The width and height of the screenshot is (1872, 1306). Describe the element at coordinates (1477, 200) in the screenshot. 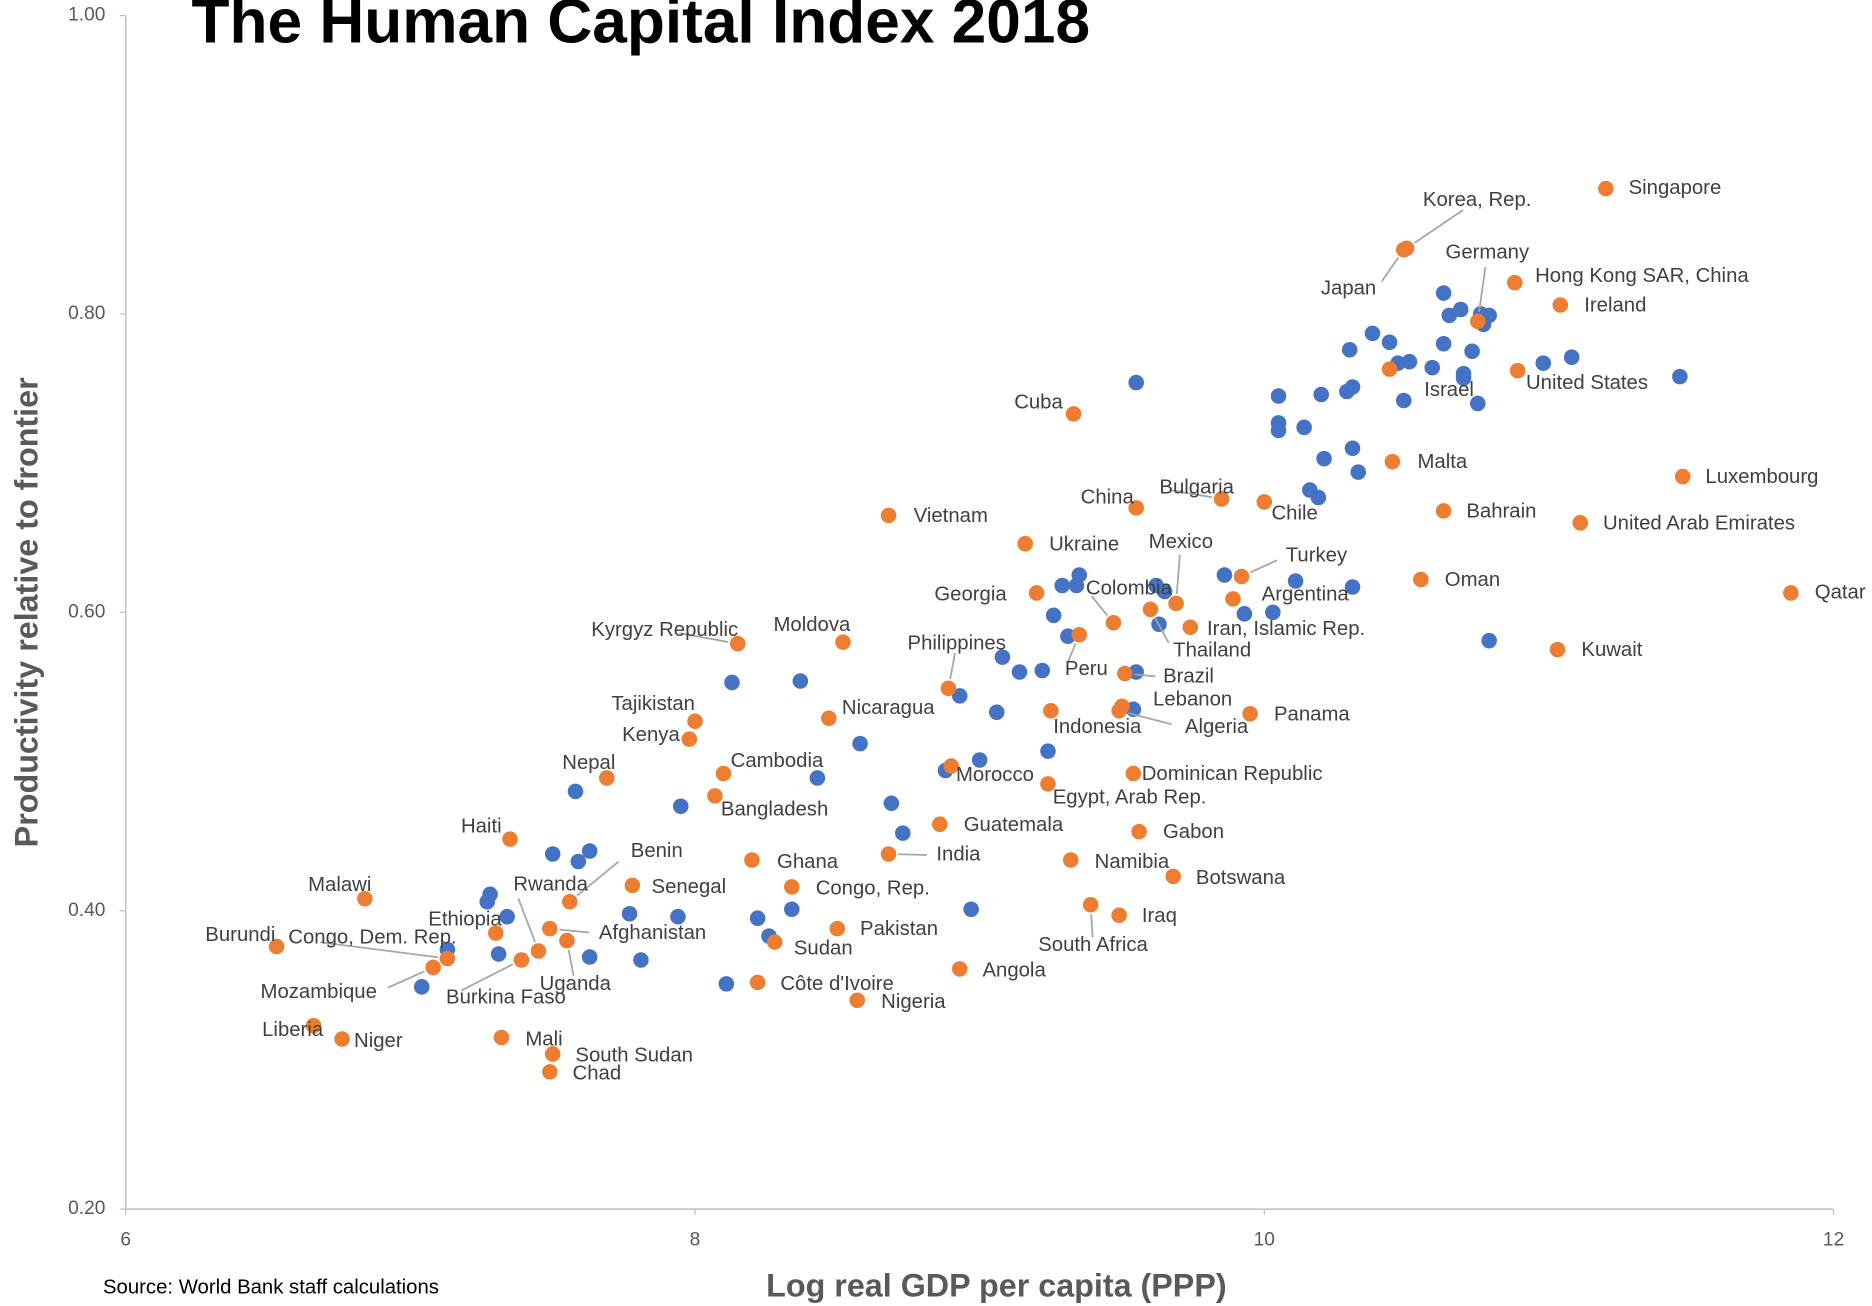

I see `point-label: Korea, Rep.` at that location.